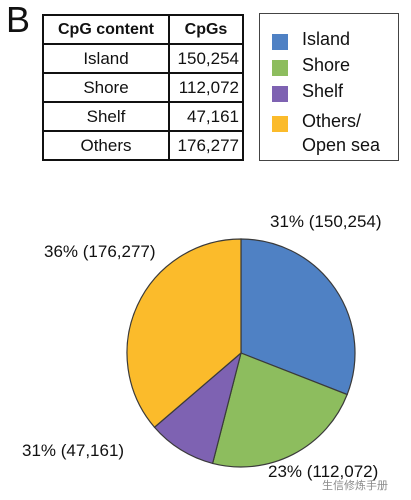 This screenshot has height=500, width=411. I want to click on pie-slice-shore, so click(279, 410).